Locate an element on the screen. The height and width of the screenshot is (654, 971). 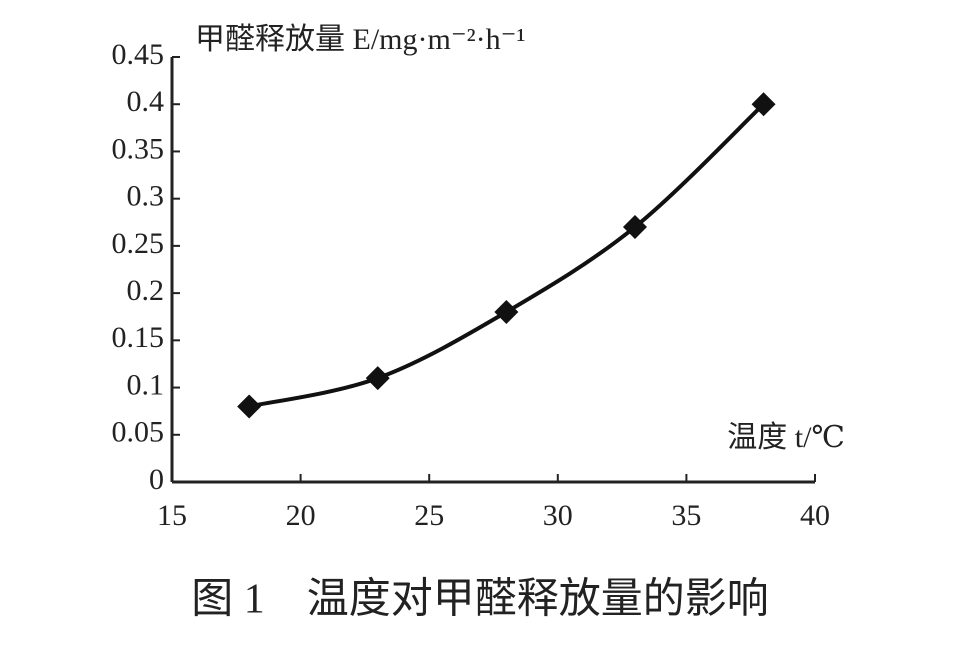
x-tick-label: 30 is located at coordinates (558, 515).